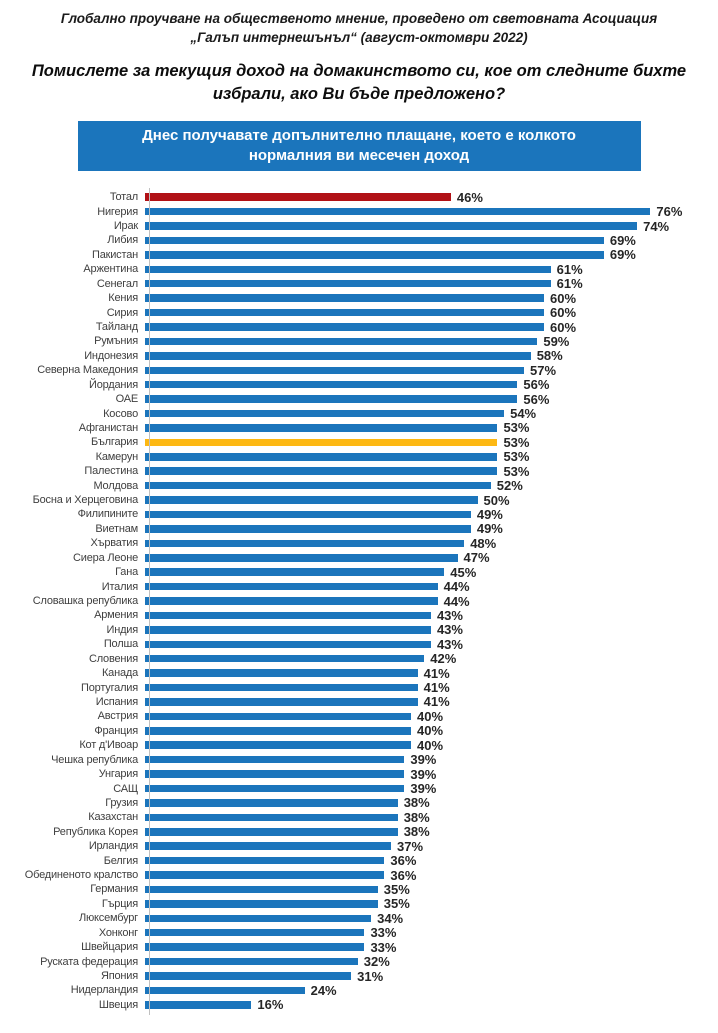  I want to click on chart-row: Казахстан 38%, so click(359, 817).